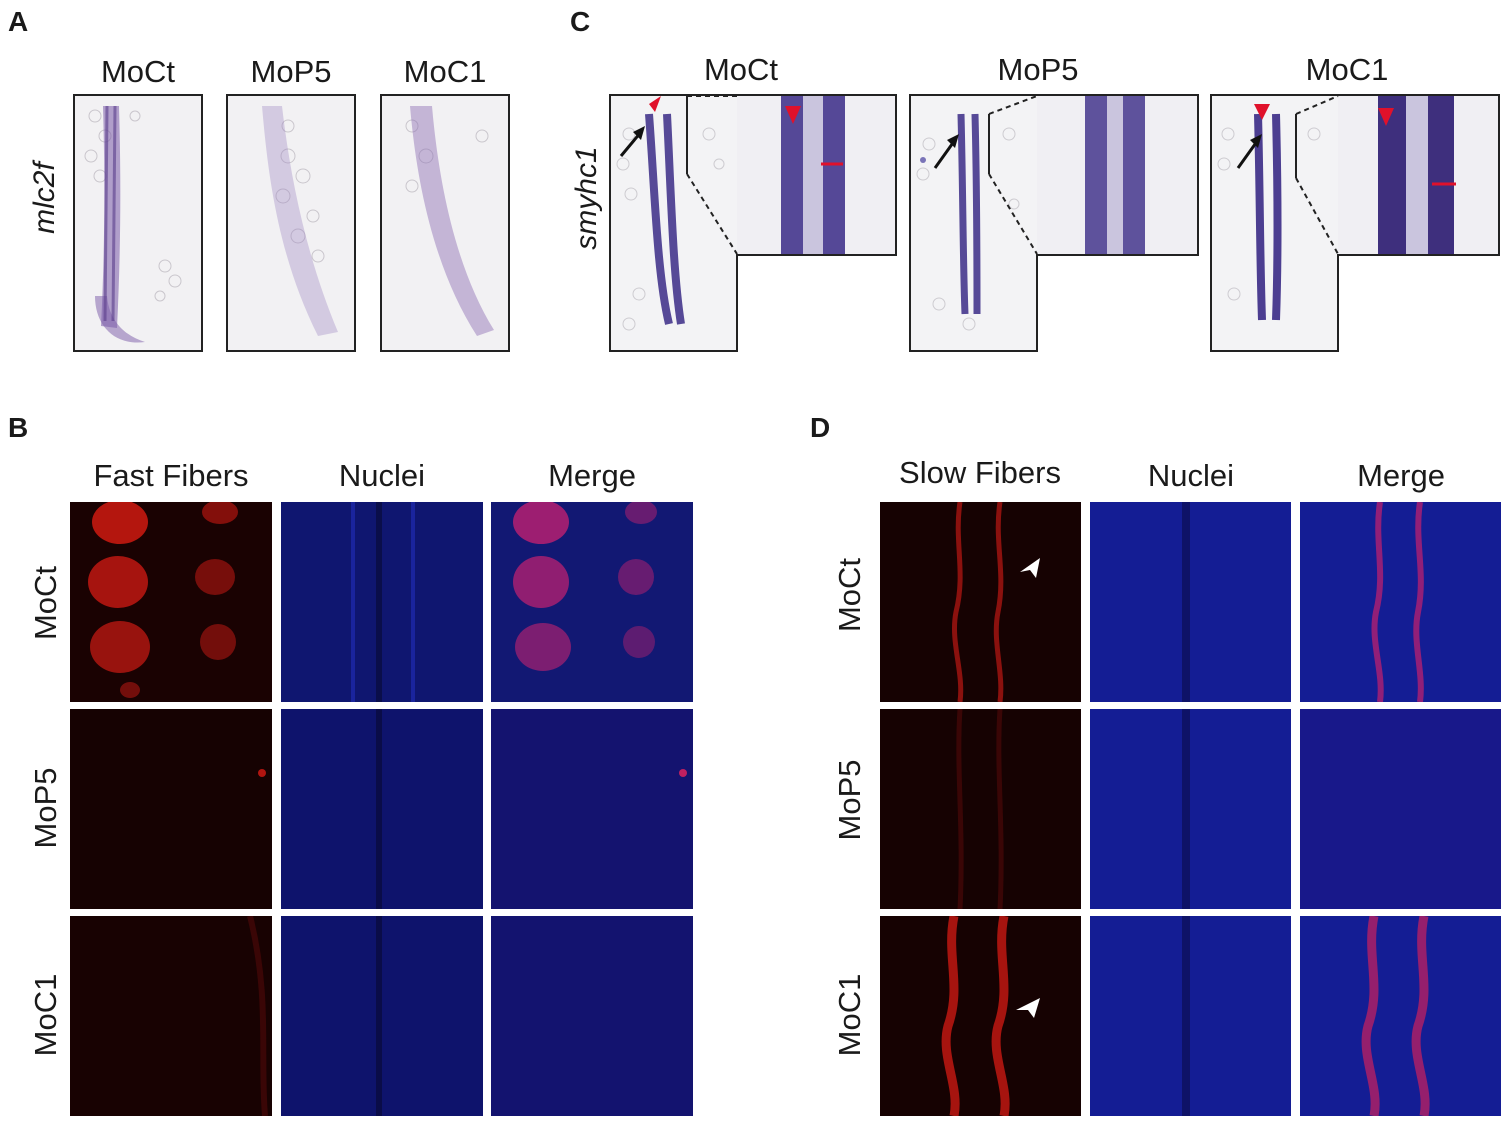 Image resolution: width=1511 pixels, height=1127 pixels. Describe the element at coordinates (849, 595) in the screenshot. I see `panel-d-row-label: MoCt` at that location.